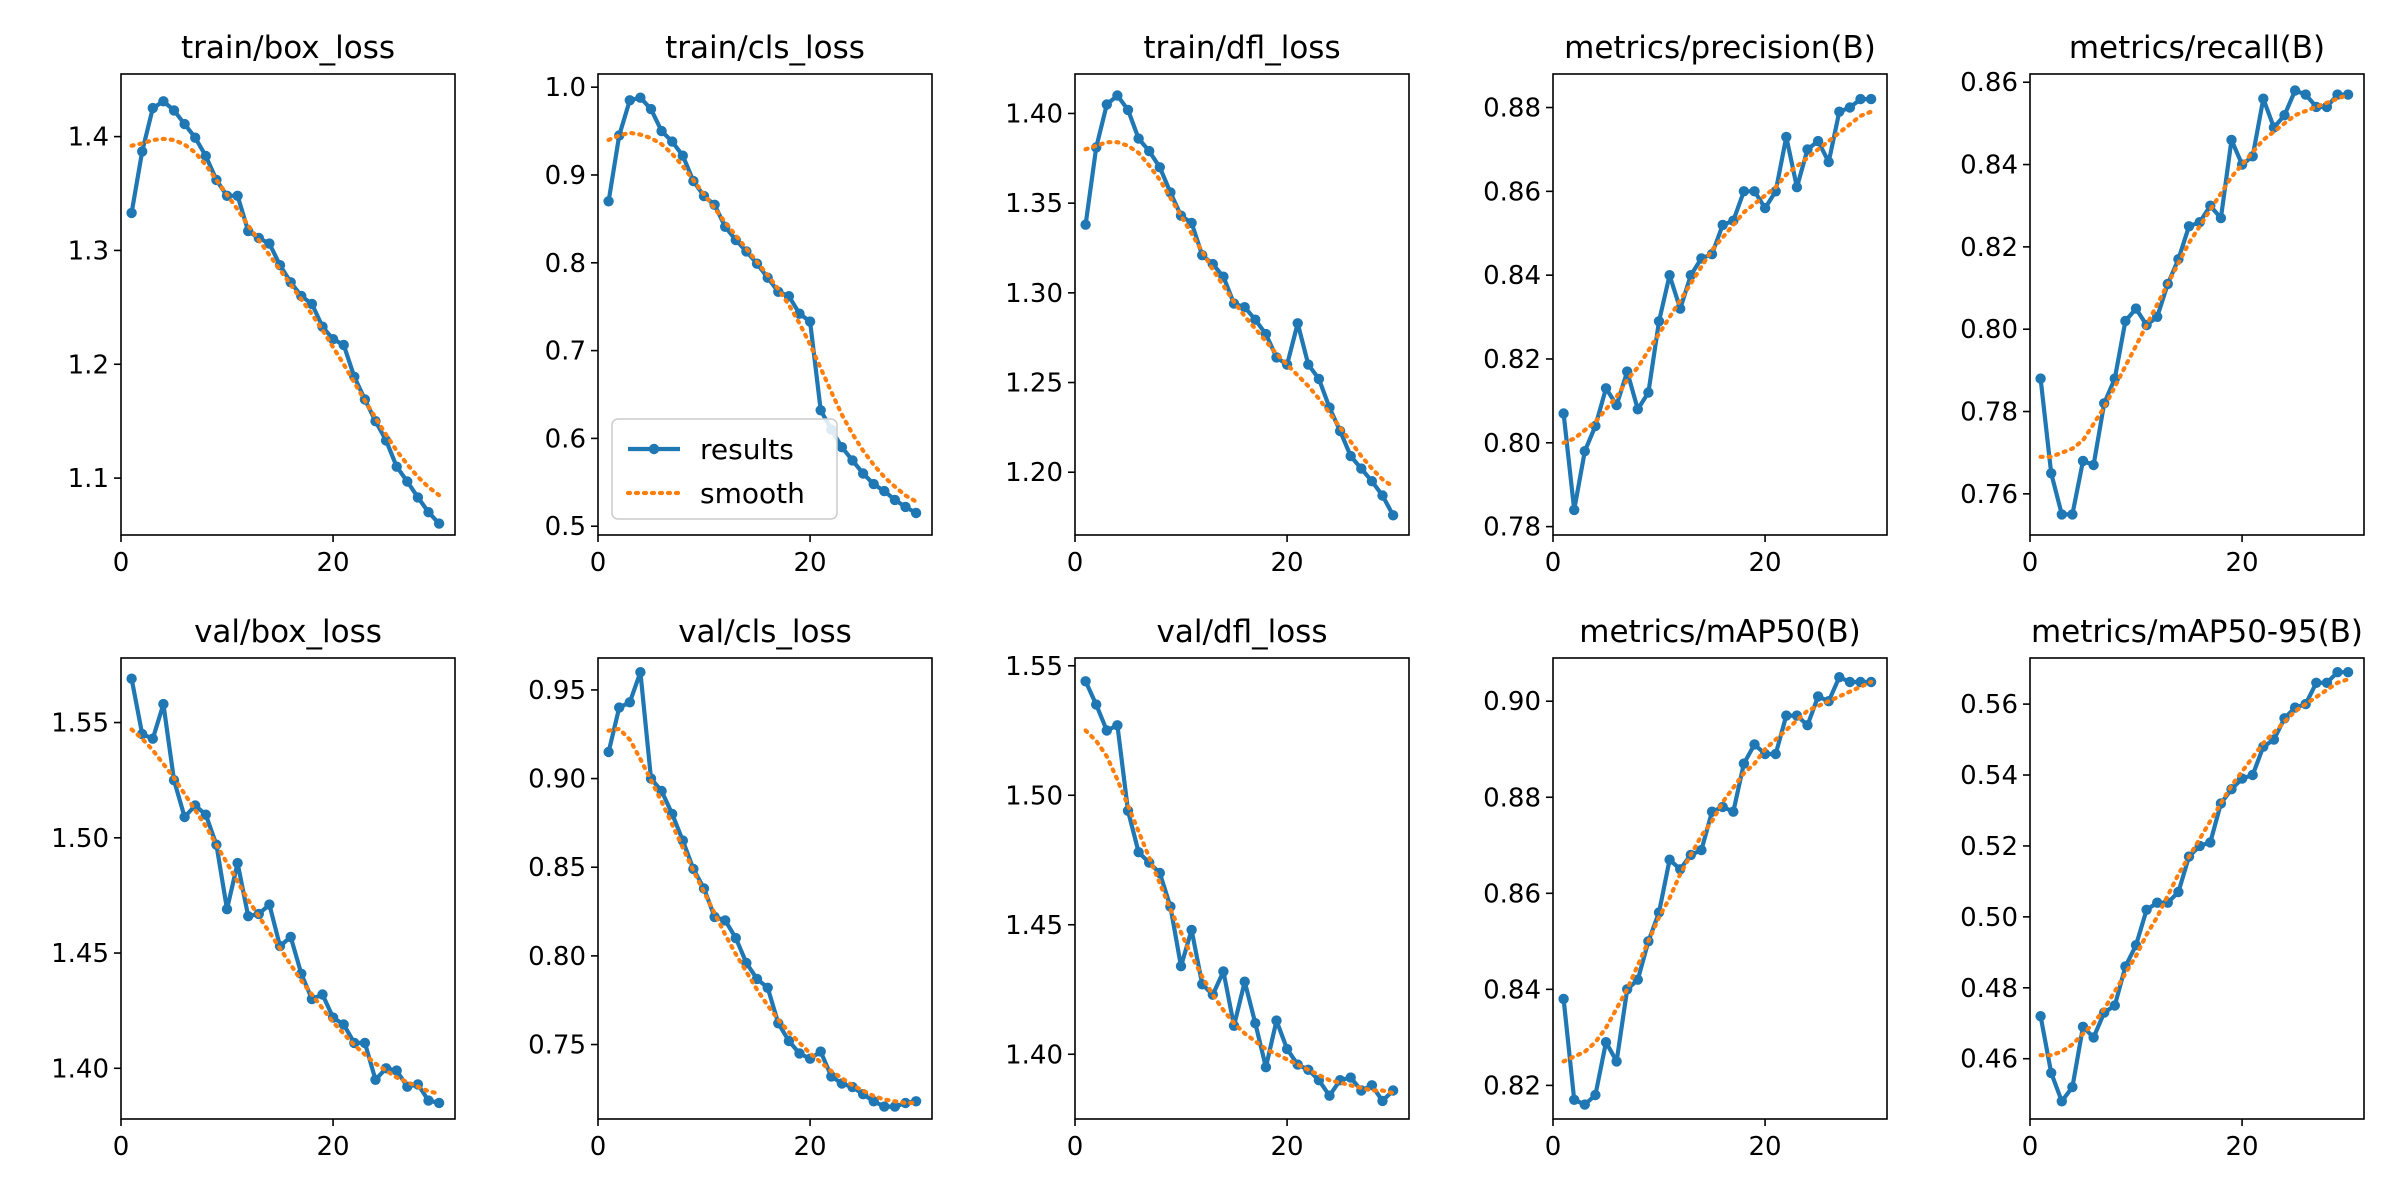 This screenshot has height=1200, width=2400. What do you see at coordinates (1719, 632) in the screenshot?
I see `chart-title: metrics/mAP50(B)` at bounding box center [1719, 632].